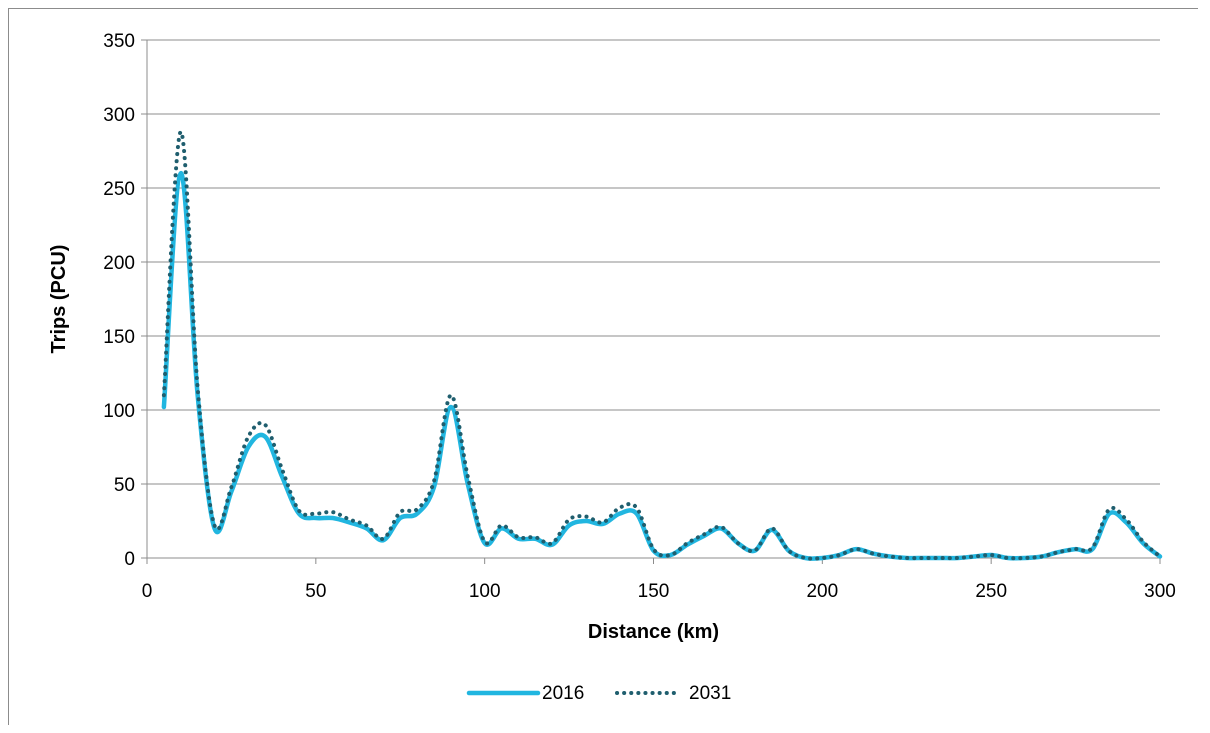 Image resolution: width=1210 pixels, height=733 pixels. I want to click on y-tick-label-300: 300, so click(119, 115).